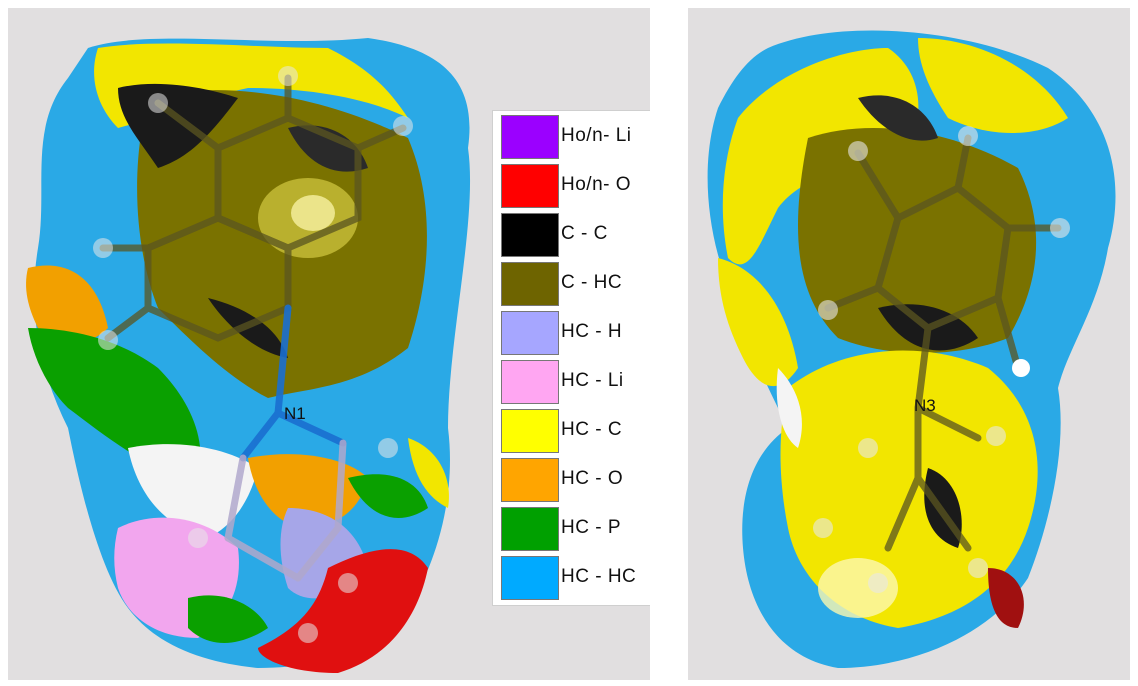 This screenshot has width=1138, height=686. Describe the element at coordinates (925, 405) in the screenshot. I see `atom-label-n3: N3` at that location.